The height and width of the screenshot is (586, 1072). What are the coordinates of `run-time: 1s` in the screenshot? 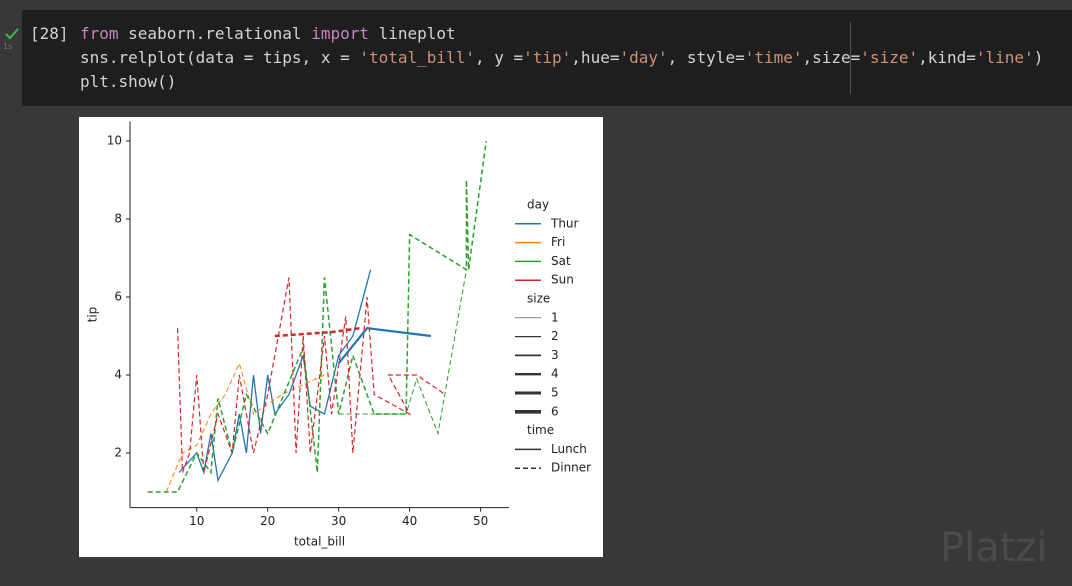 It's located at (8, 46).